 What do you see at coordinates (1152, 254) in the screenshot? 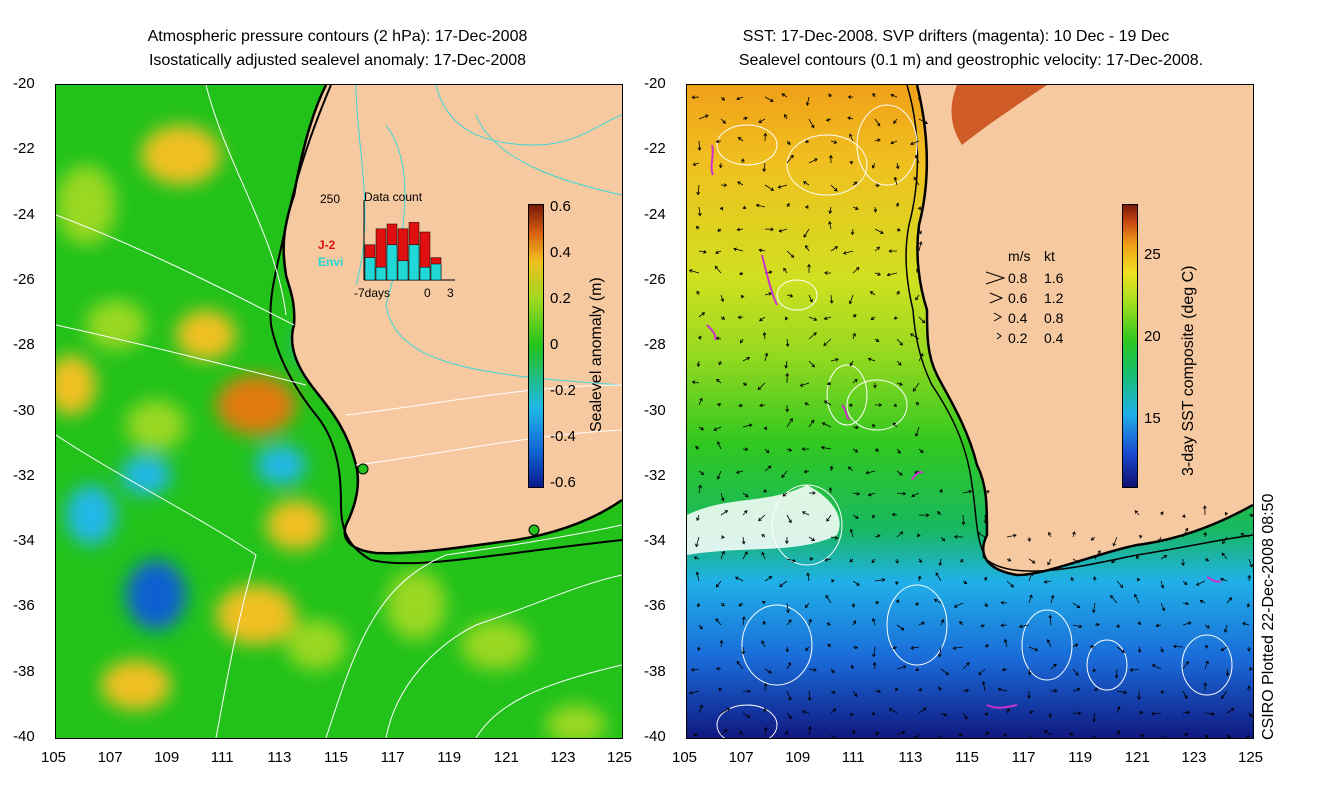
I see `cbar-right-tick: 25` at bounding box center [1152, 254].